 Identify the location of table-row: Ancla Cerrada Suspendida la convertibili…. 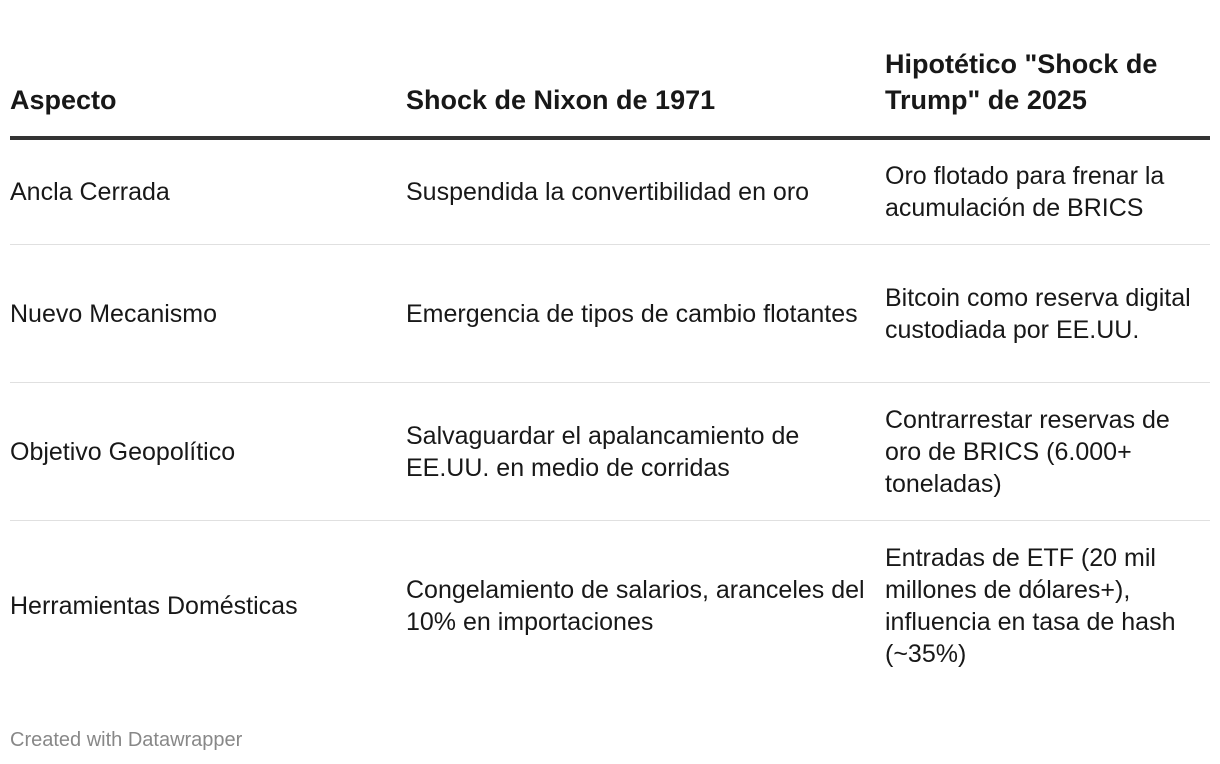
(610, 191).